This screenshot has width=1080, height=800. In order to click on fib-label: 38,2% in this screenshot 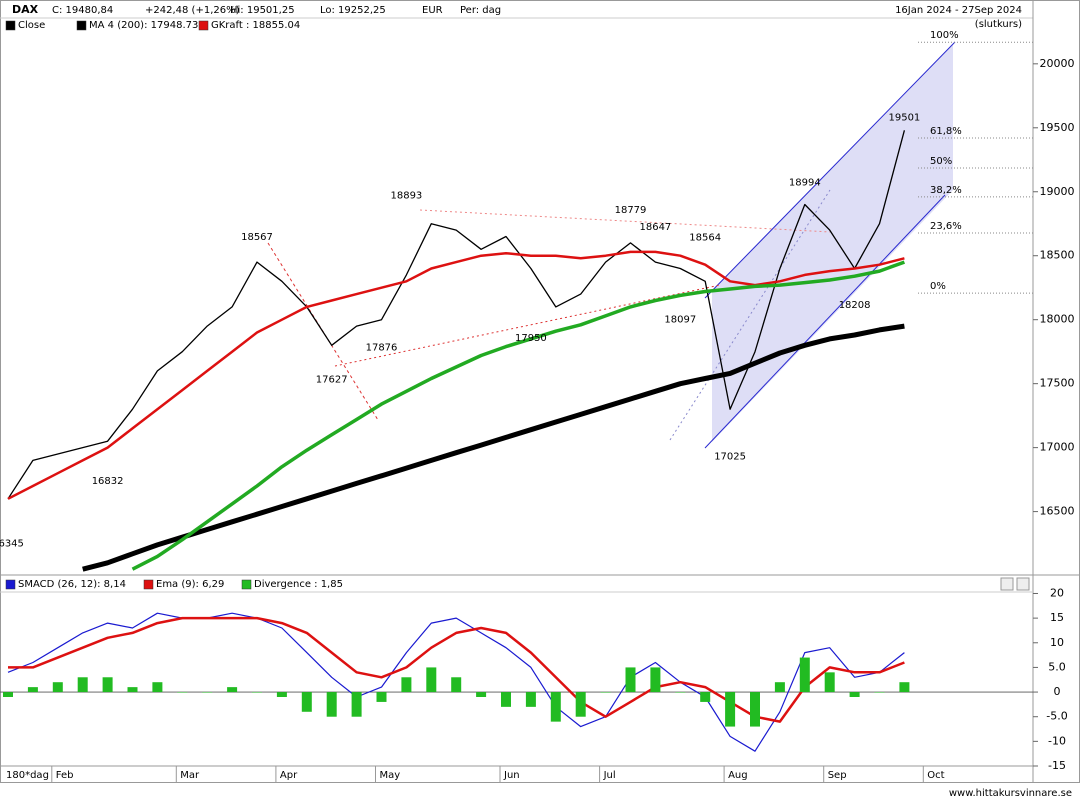, I will do `click(946, 190)`.